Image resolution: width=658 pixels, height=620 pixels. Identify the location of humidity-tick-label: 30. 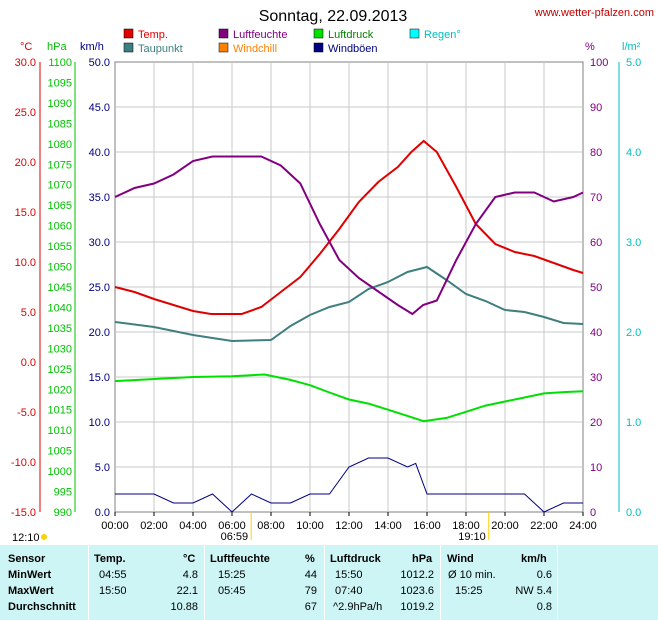
(596, 378).